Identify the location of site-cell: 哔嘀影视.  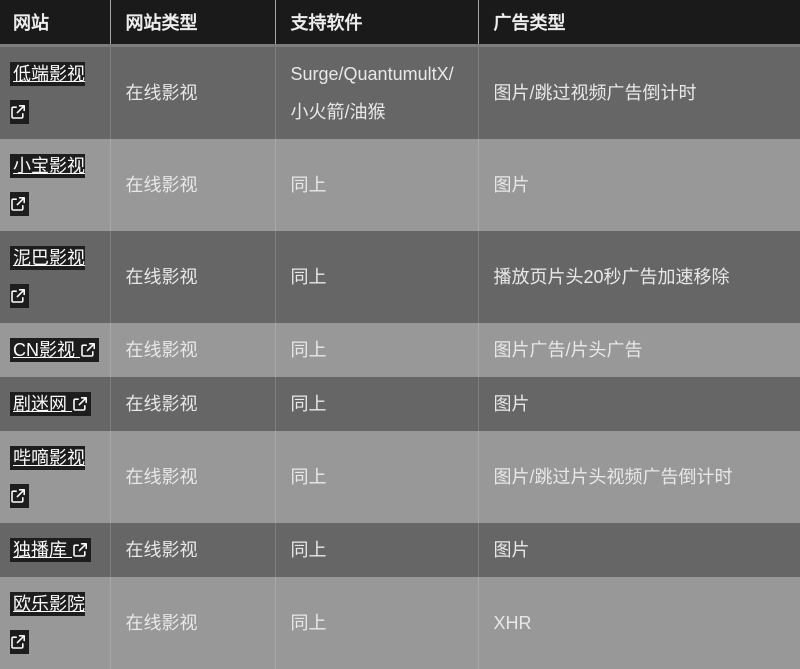
(55, 477).